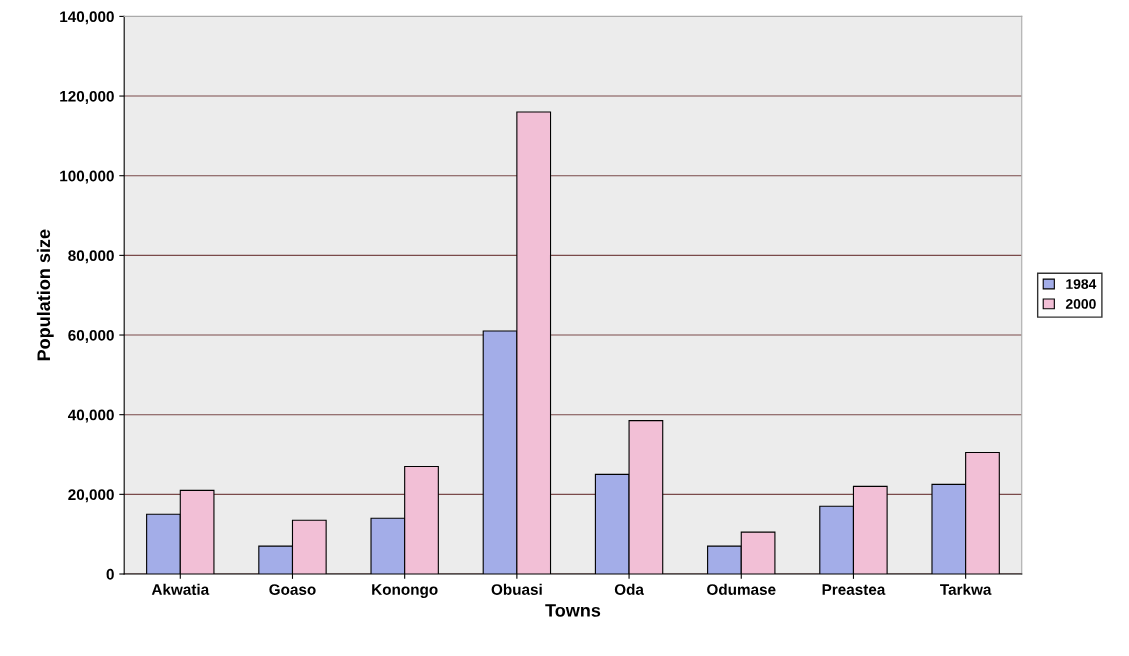 The width and height of the screenshot is (1129, 656). I want to click on x-tick-label: Oda, so click(629, 589).